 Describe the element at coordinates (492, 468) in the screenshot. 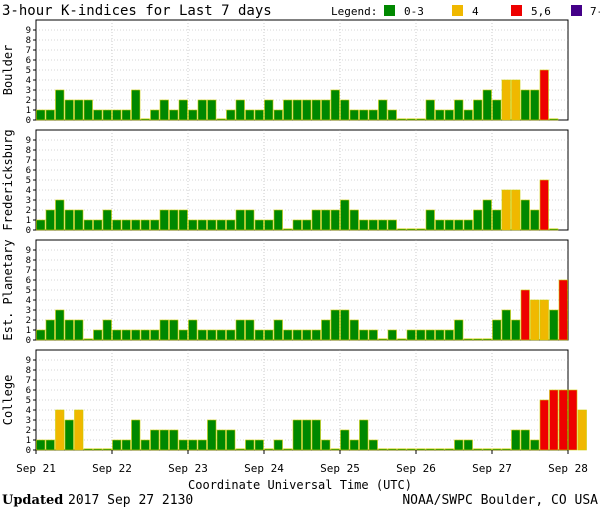

I see `x-tick-label: Sep 27` at that location.